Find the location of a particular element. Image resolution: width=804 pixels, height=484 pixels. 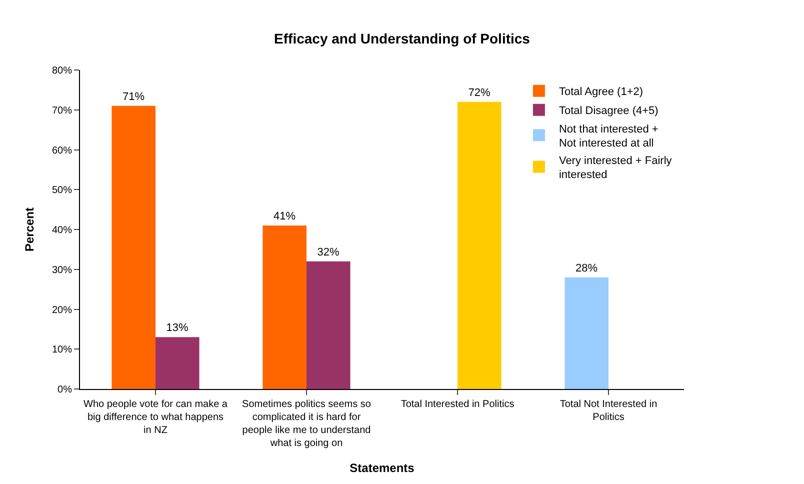

x-tick-label: Total Not Interested in Politics is located at coordinates (609, 411).